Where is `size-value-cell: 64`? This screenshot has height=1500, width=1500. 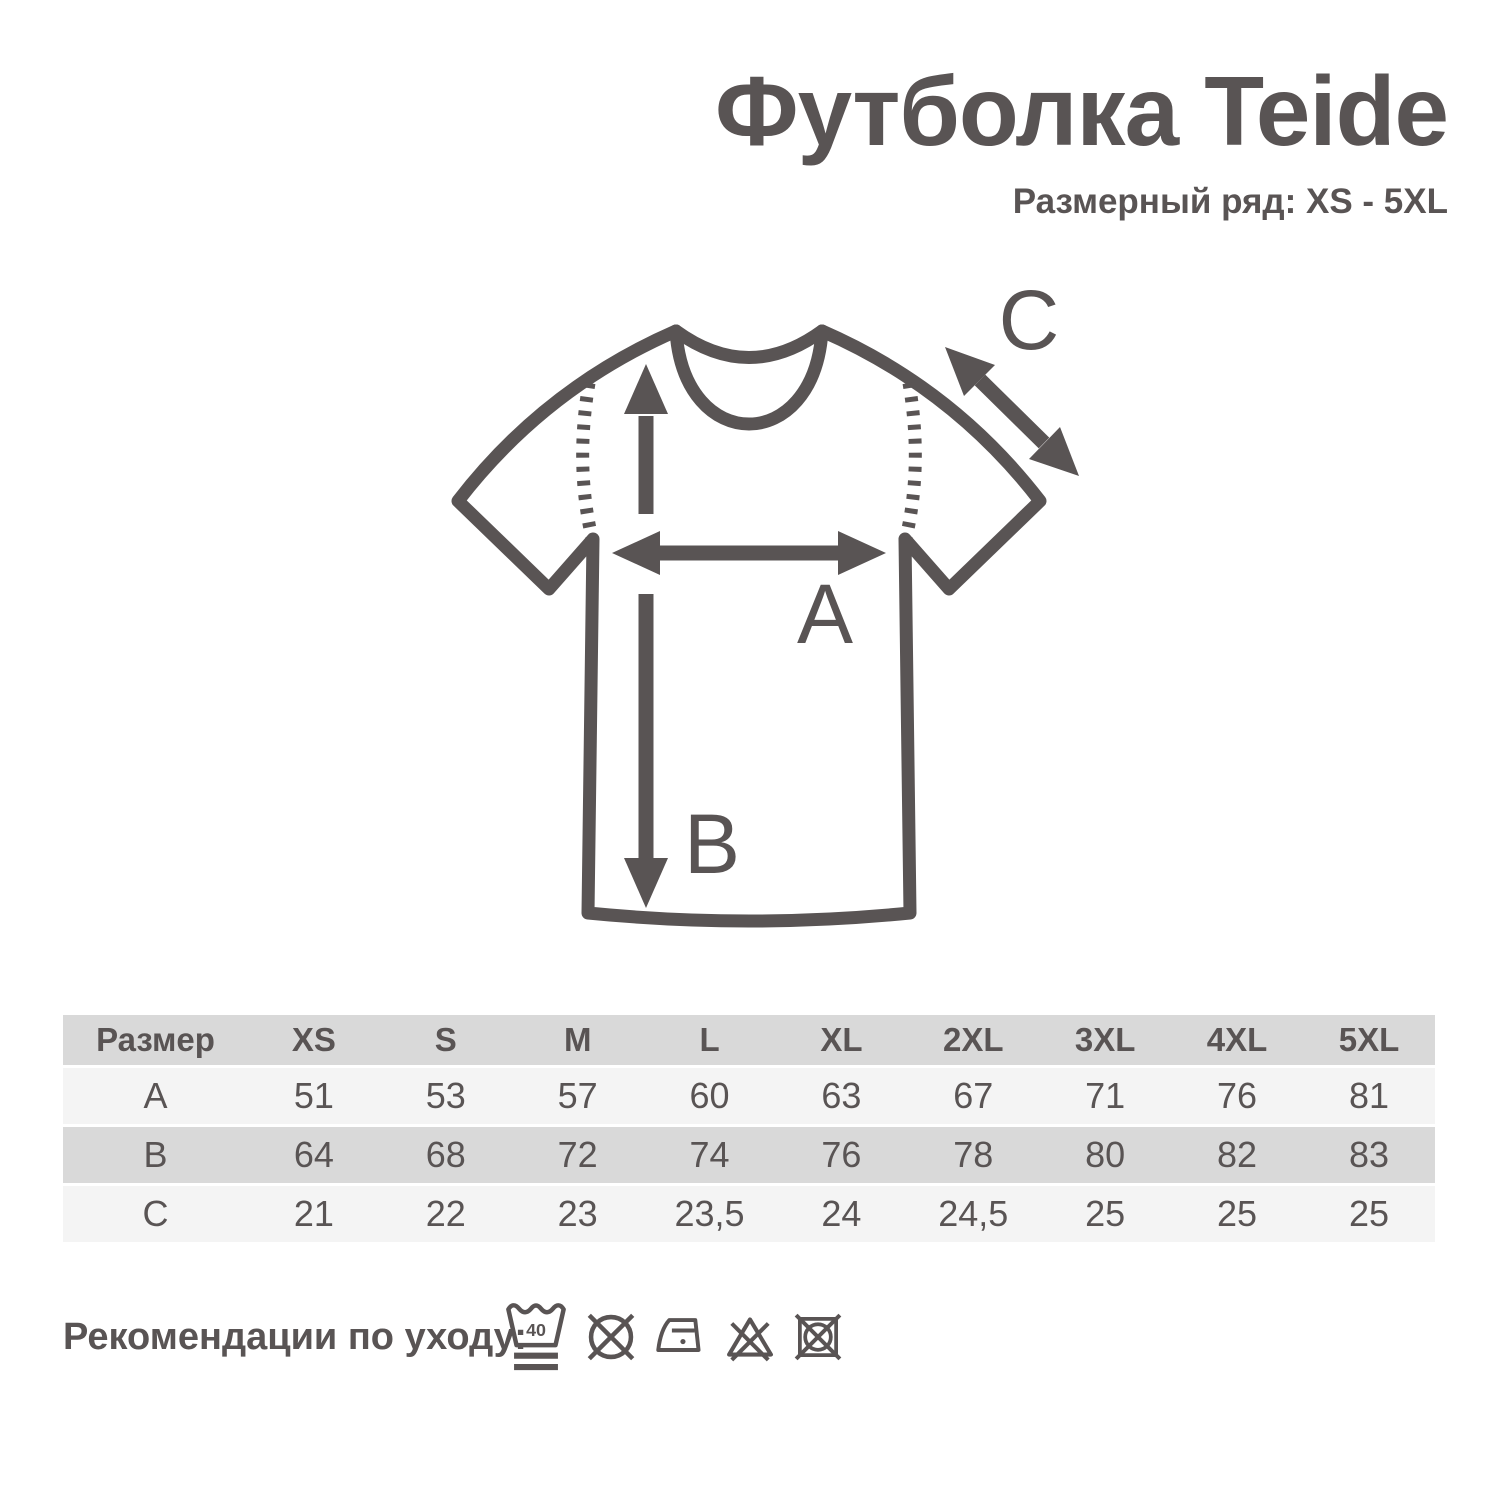
size-value-cell: 64 is located at coordinates (314, 1155).